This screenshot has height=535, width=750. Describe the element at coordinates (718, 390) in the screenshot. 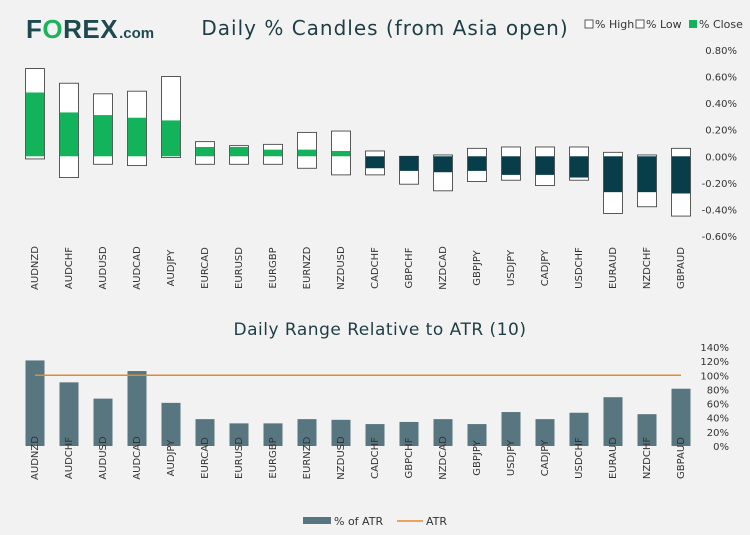

I see `atr-y-tick: 80%` at that location.